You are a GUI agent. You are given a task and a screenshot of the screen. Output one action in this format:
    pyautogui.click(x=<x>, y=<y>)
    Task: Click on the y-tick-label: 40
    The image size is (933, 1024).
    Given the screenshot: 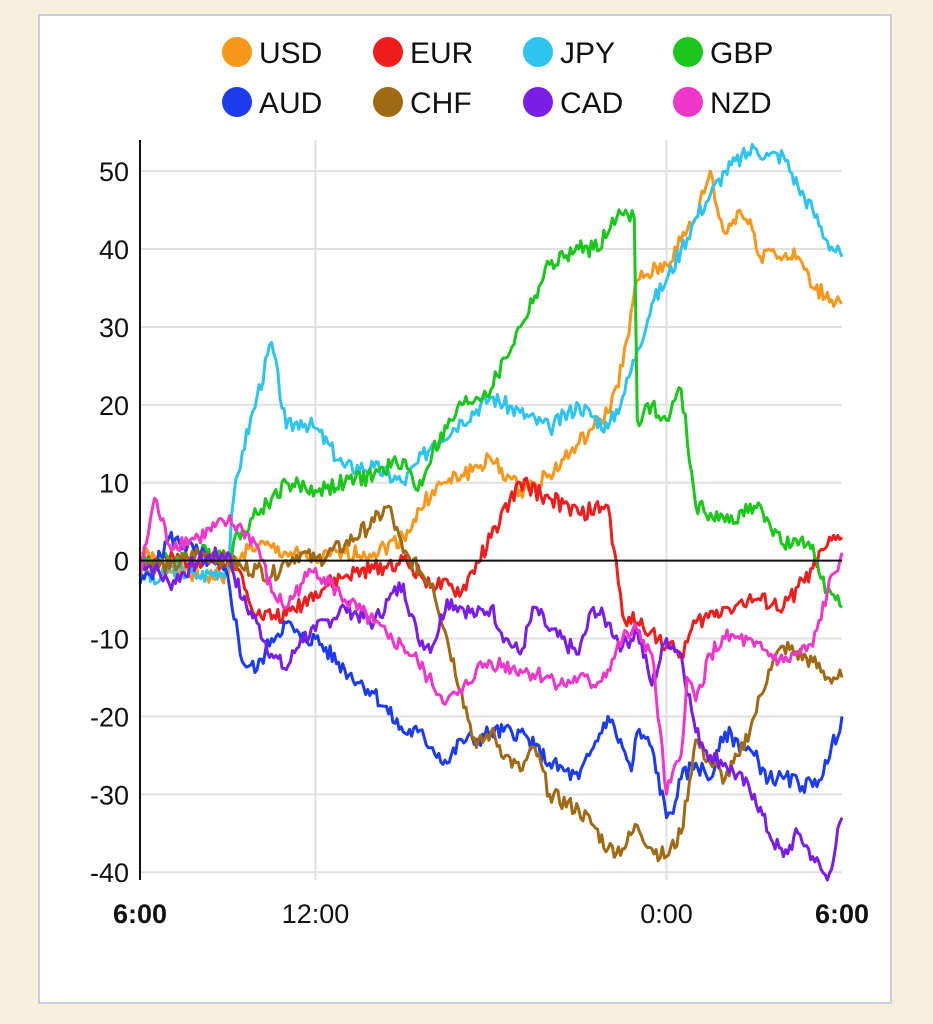 What is the action you would take?
    pyautogui.click(x=114, y=250)
    